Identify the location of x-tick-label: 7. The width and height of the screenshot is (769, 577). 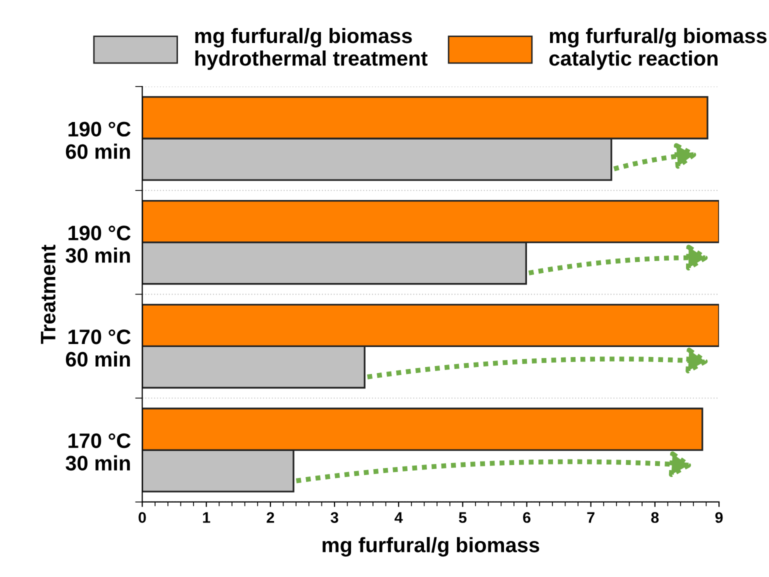
(590, 517).